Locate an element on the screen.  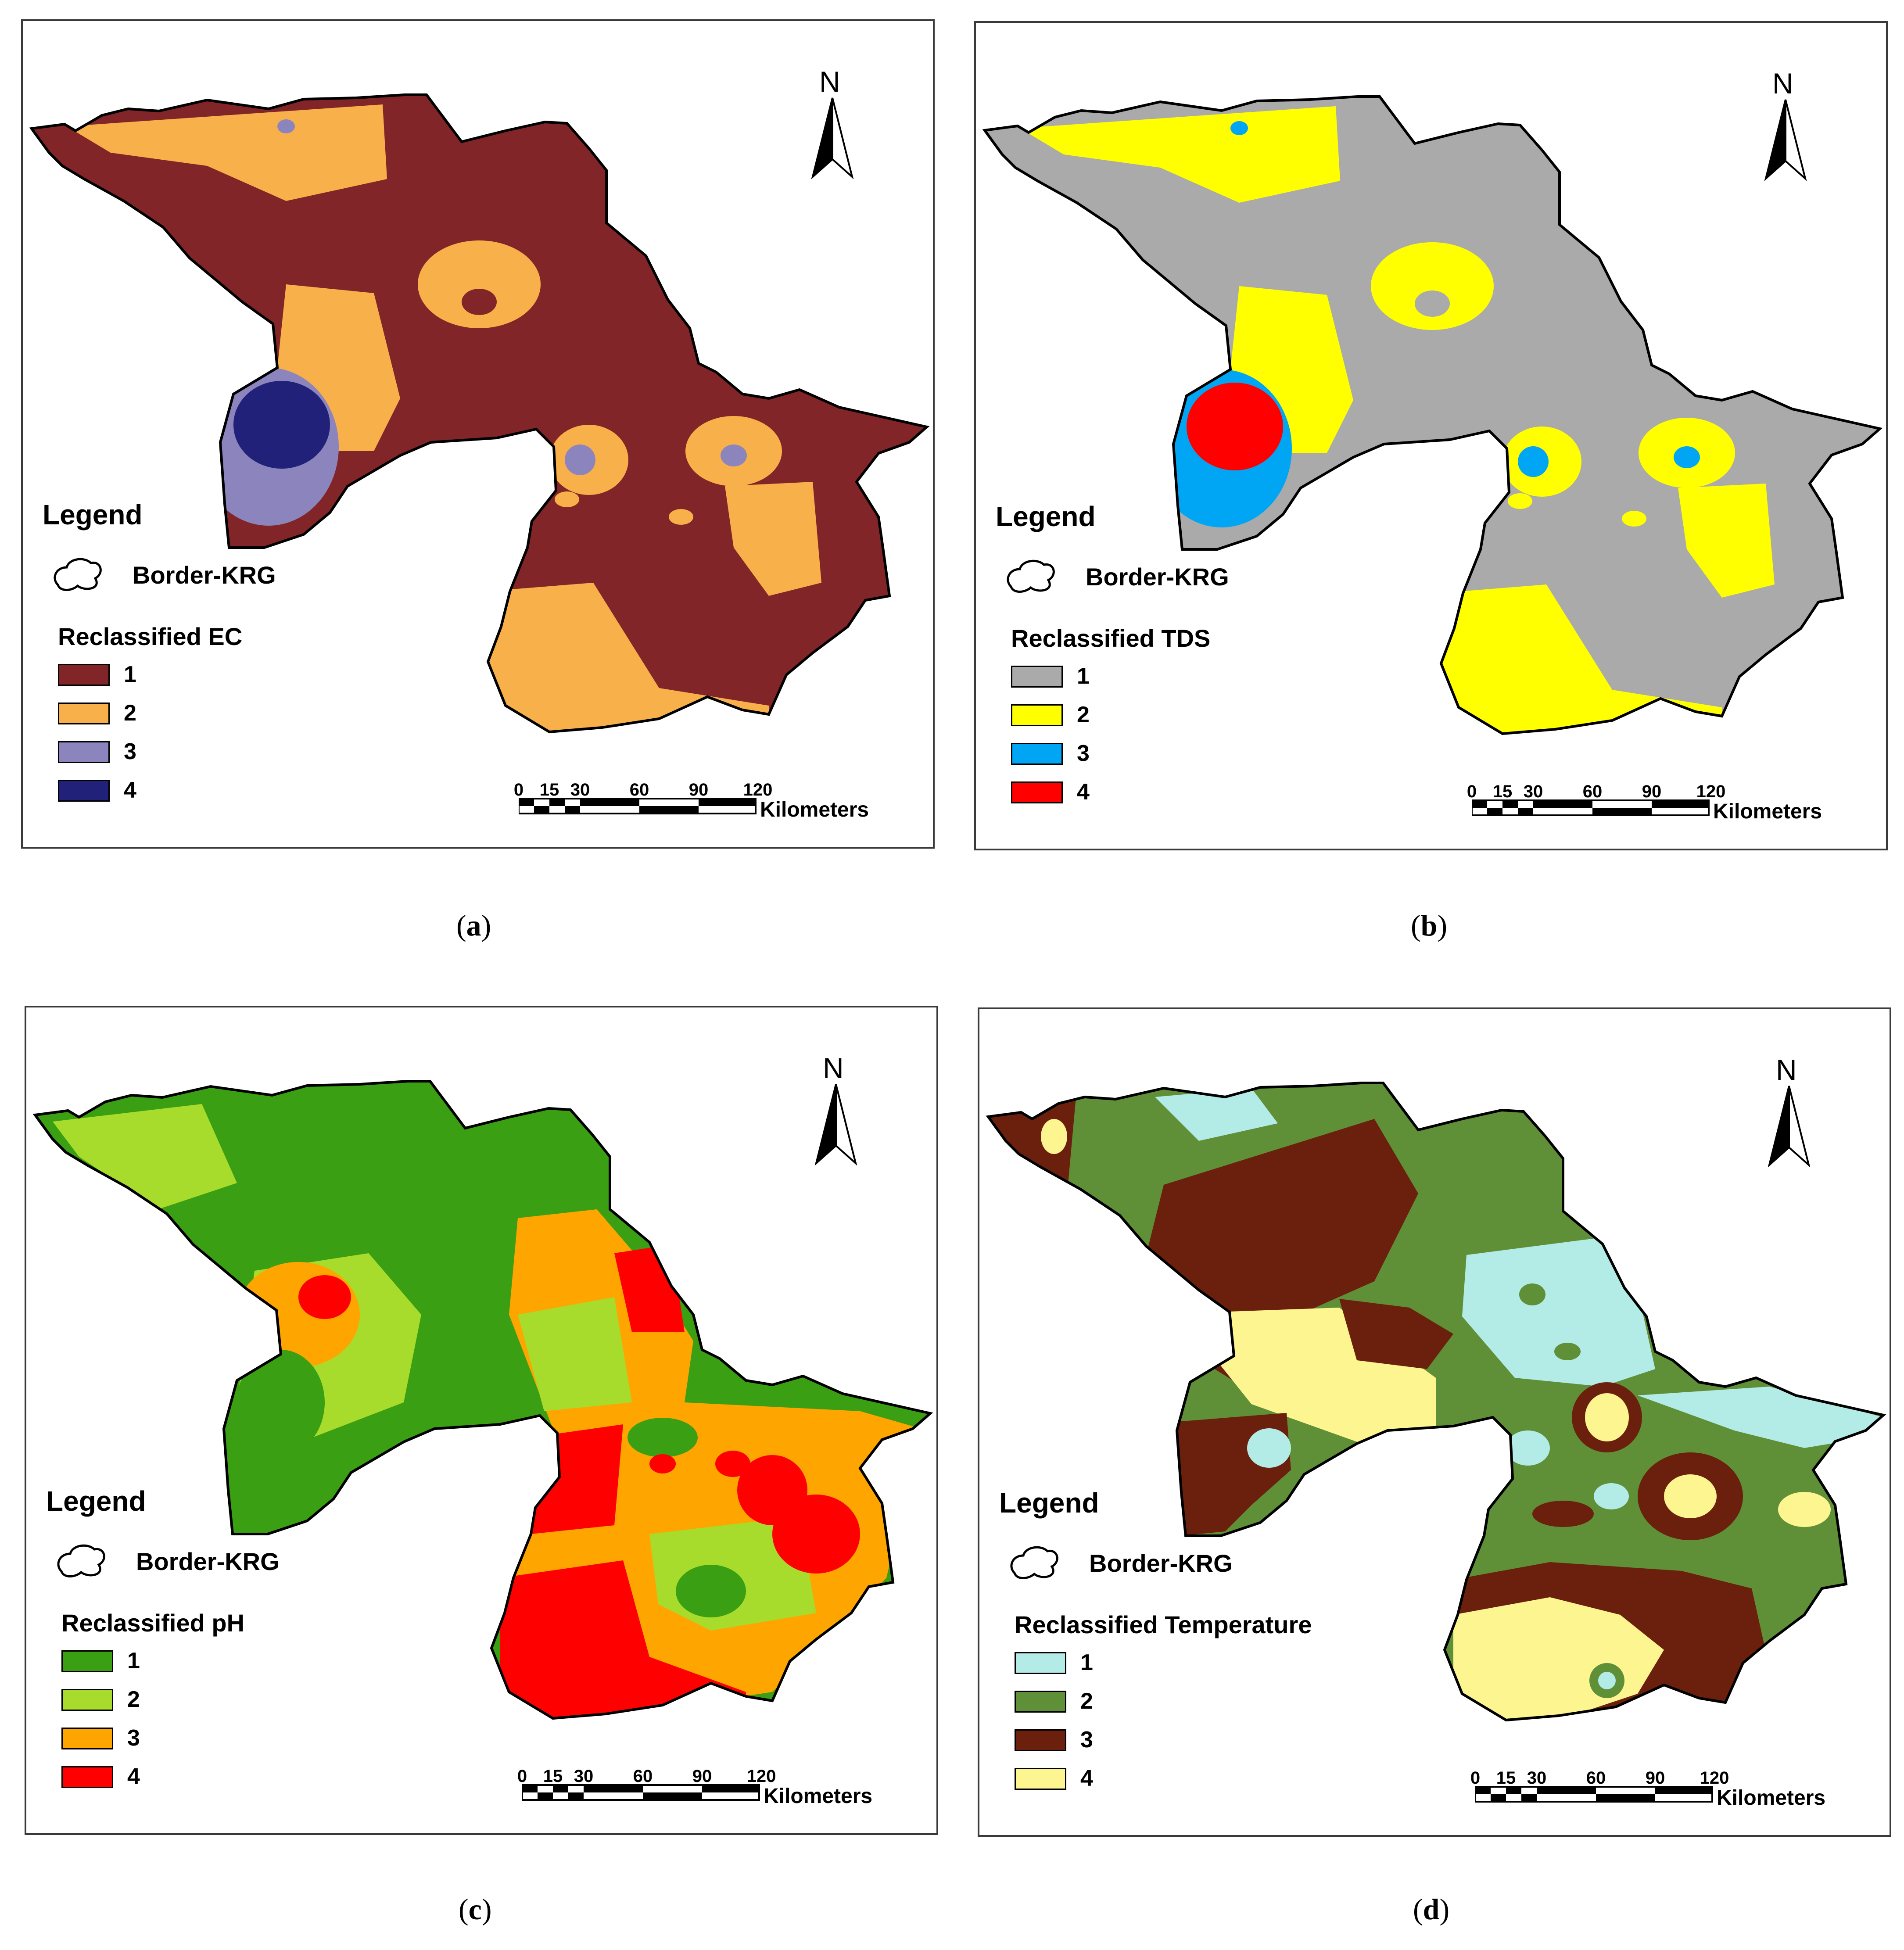
legend-class-title: Reclassified EC is located at coordinates (150, 636).